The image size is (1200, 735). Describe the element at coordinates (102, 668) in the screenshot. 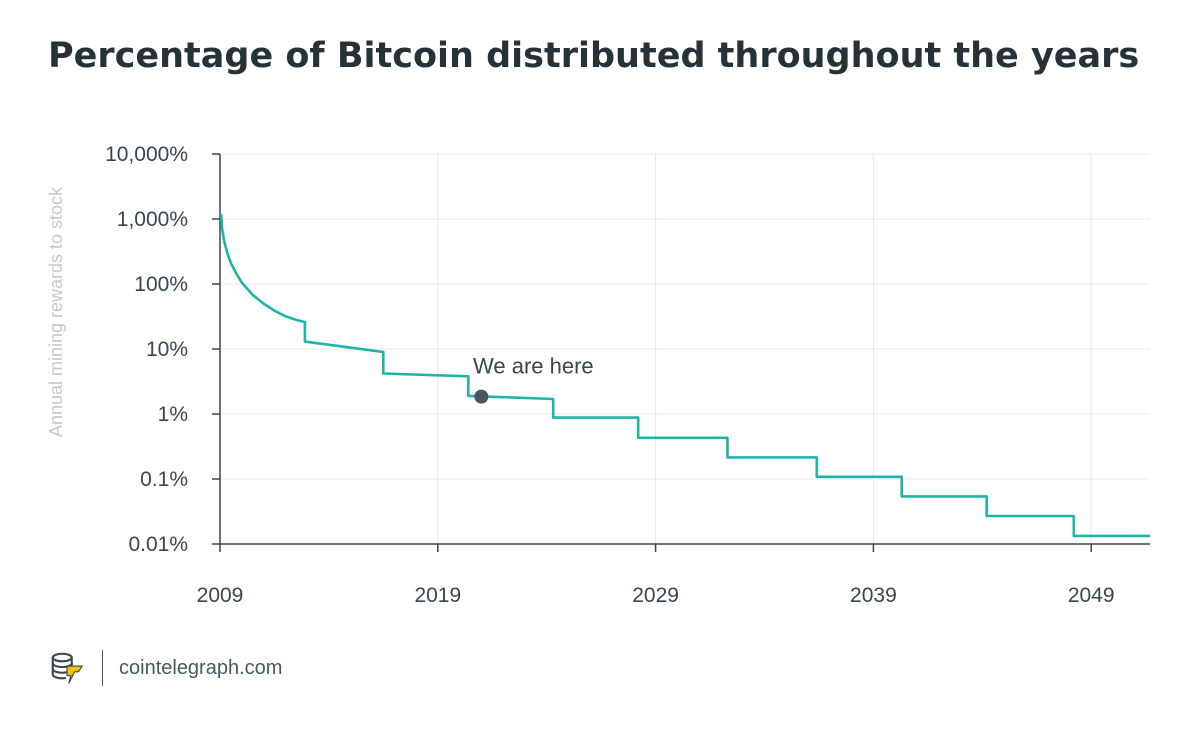

I see `footer-divider` at that location.